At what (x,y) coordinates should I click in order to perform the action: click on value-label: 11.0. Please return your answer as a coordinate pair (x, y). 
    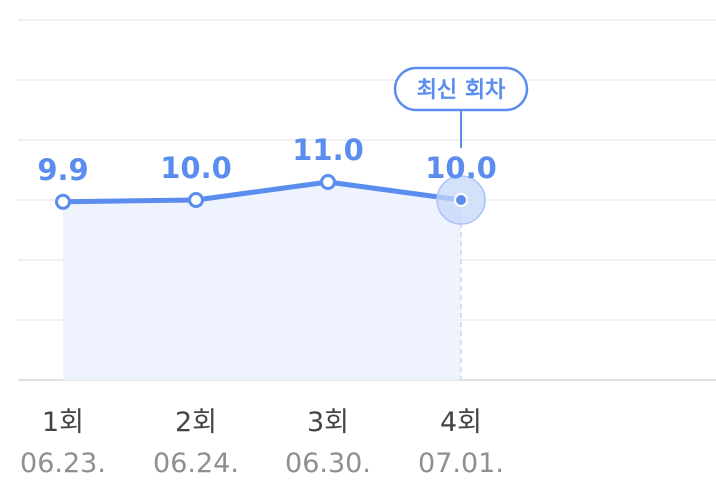
    Looking at the image, I should click on (328, 150).